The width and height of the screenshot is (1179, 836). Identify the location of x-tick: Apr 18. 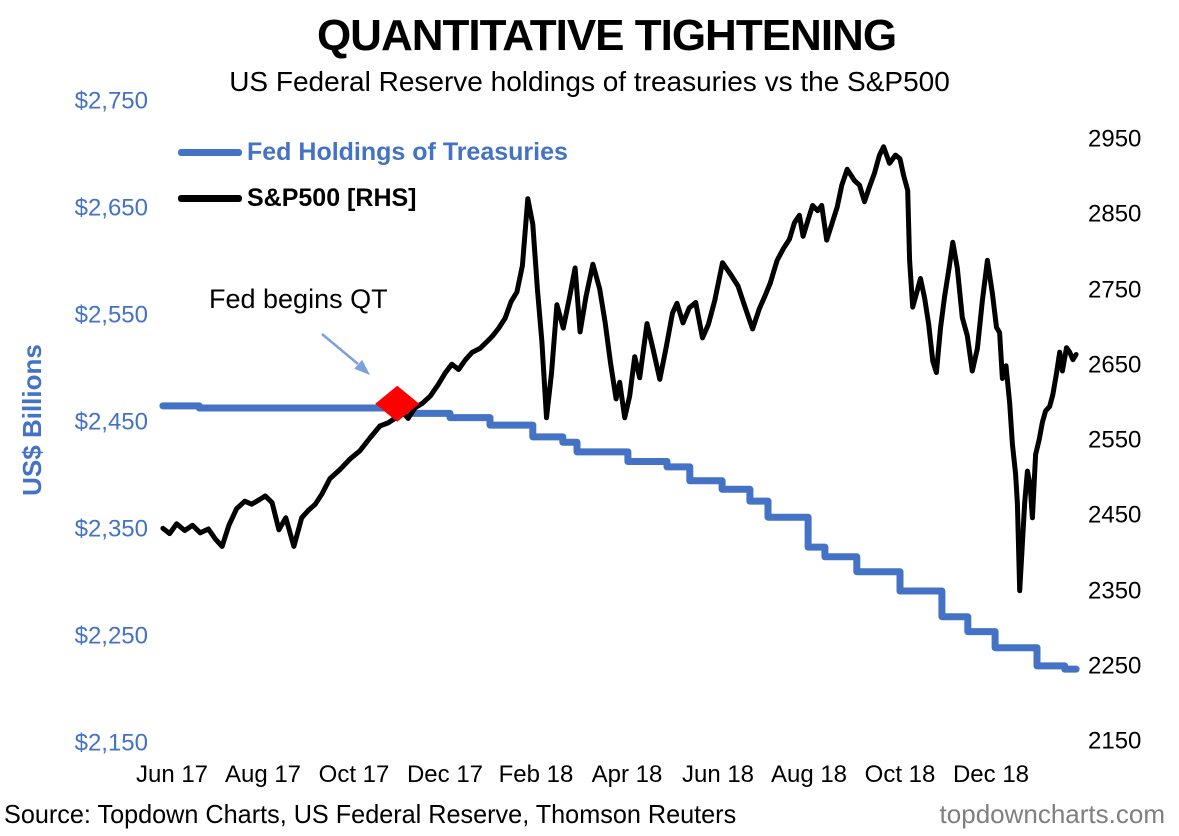
(627, 774).